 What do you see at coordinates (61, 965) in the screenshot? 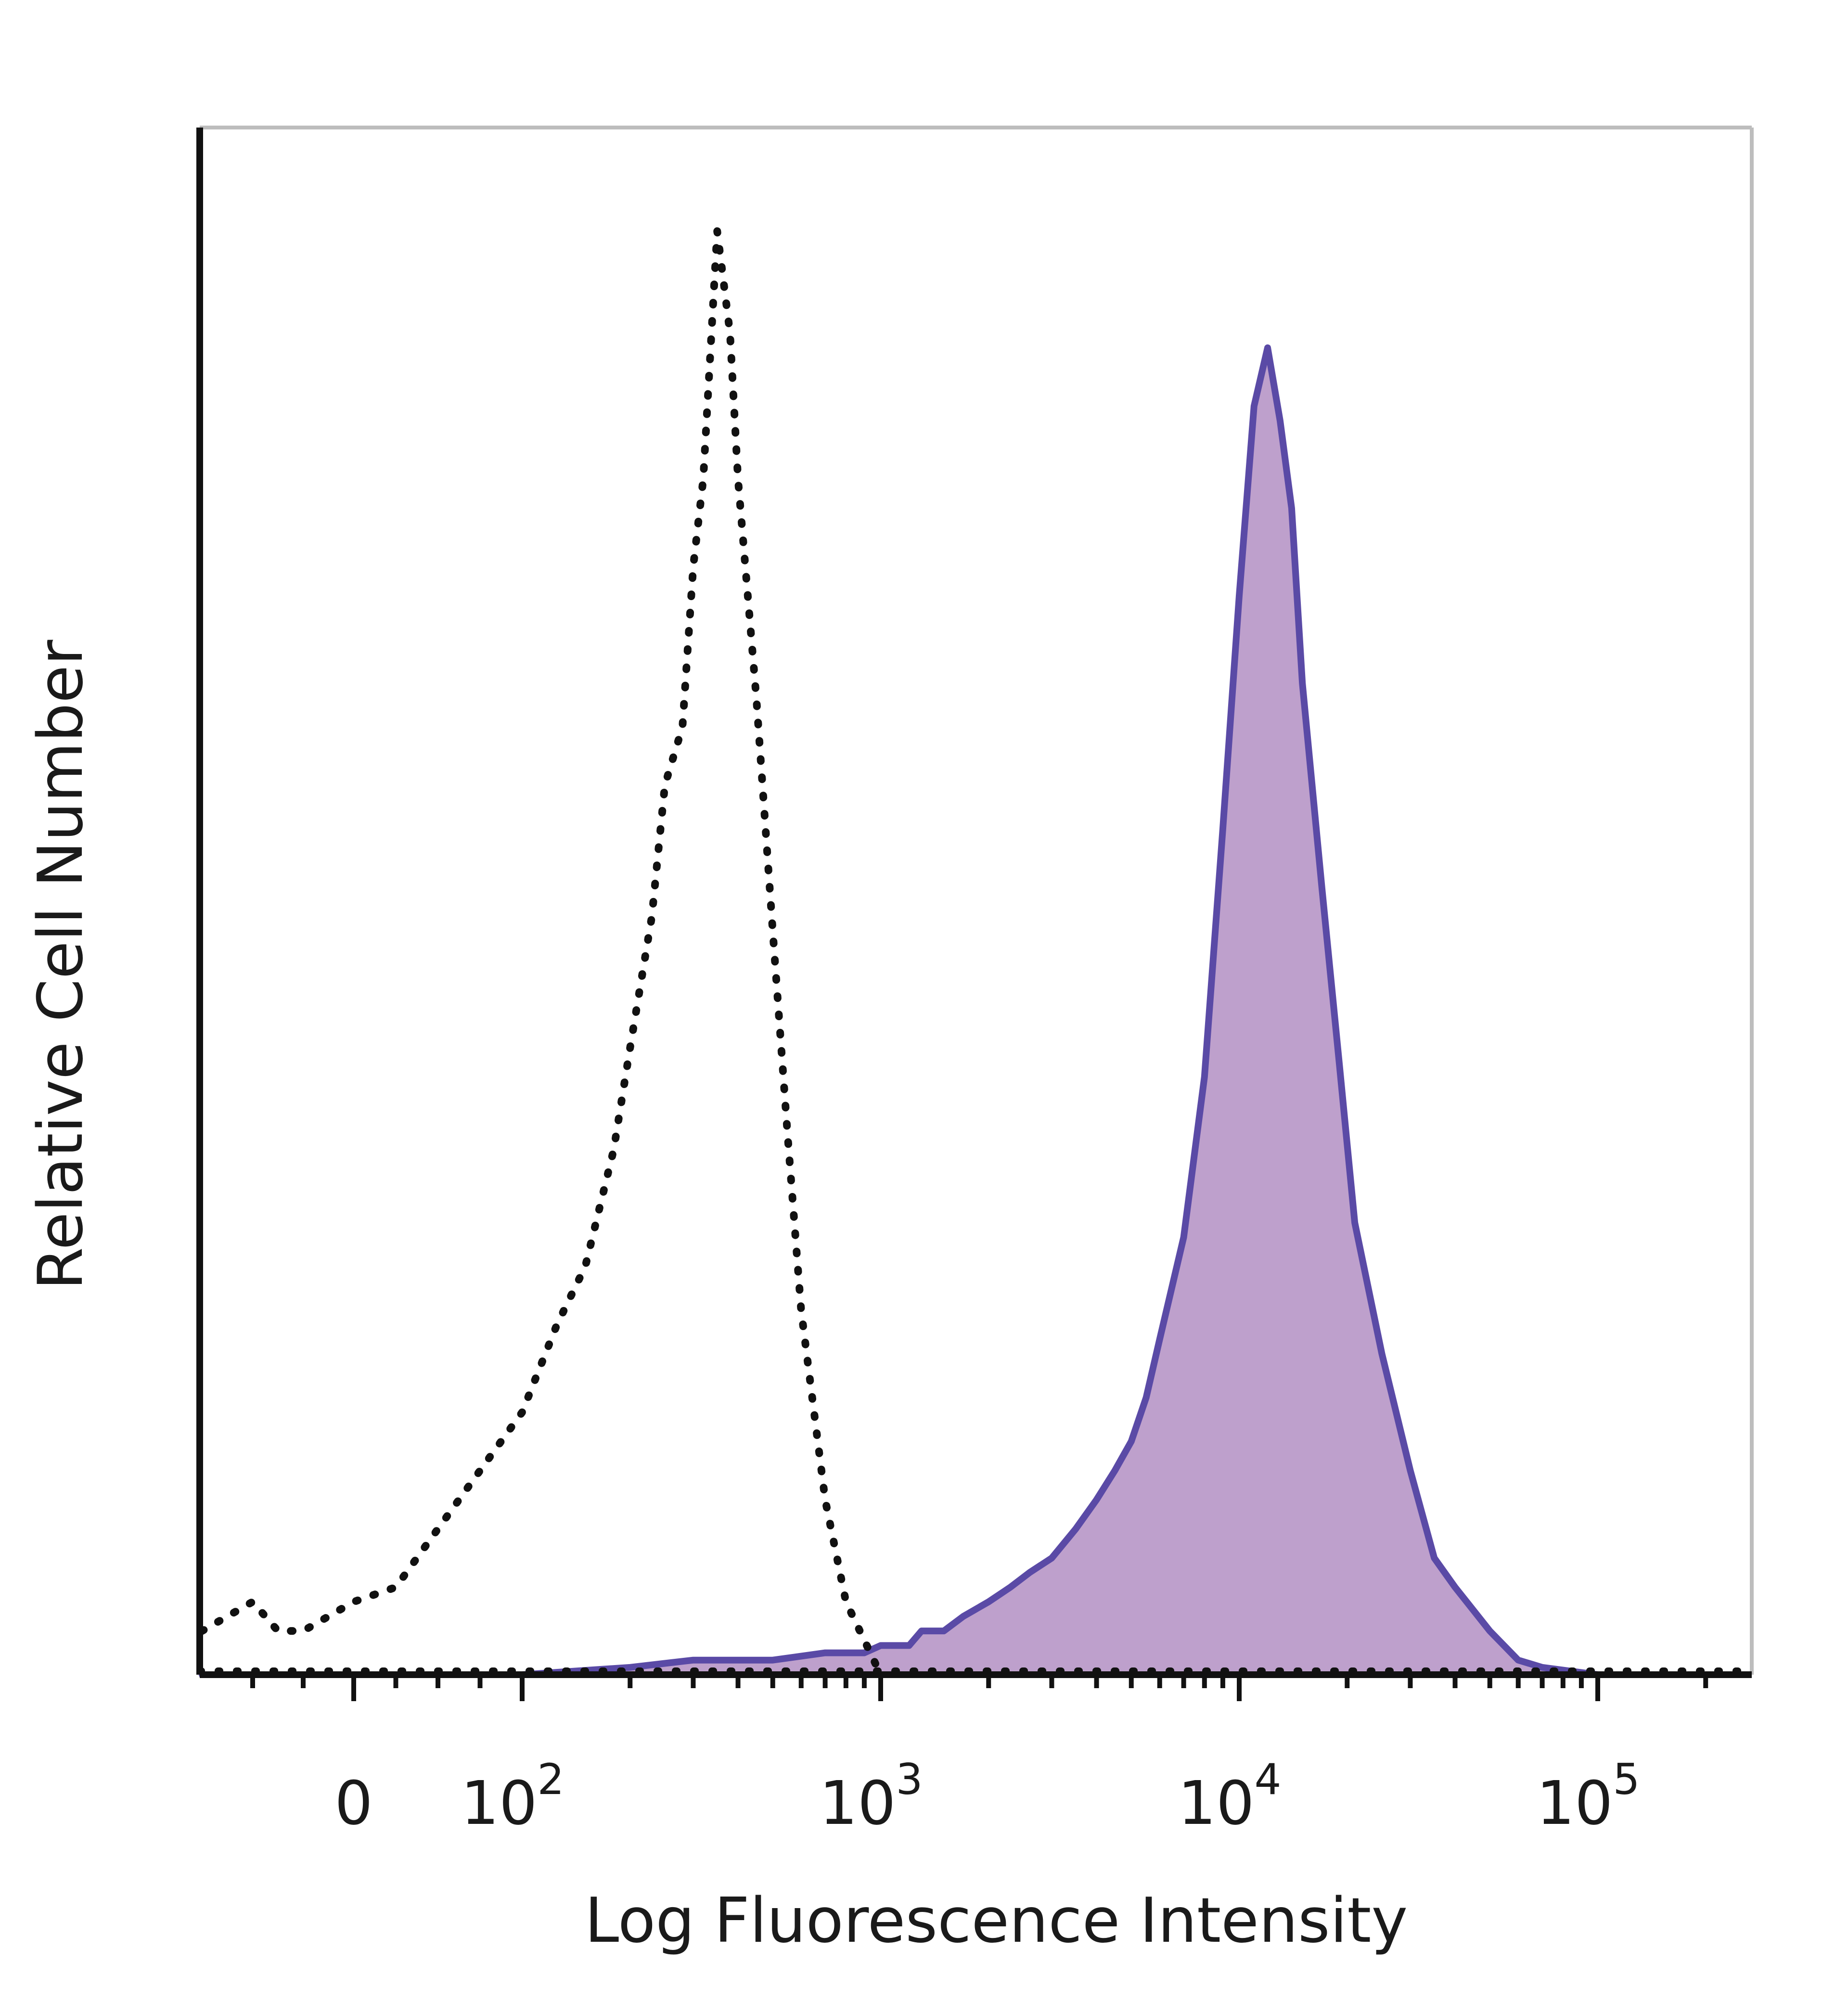
I see `y-axis-title: Relative Cell Number` at bounding box center [61, 965].